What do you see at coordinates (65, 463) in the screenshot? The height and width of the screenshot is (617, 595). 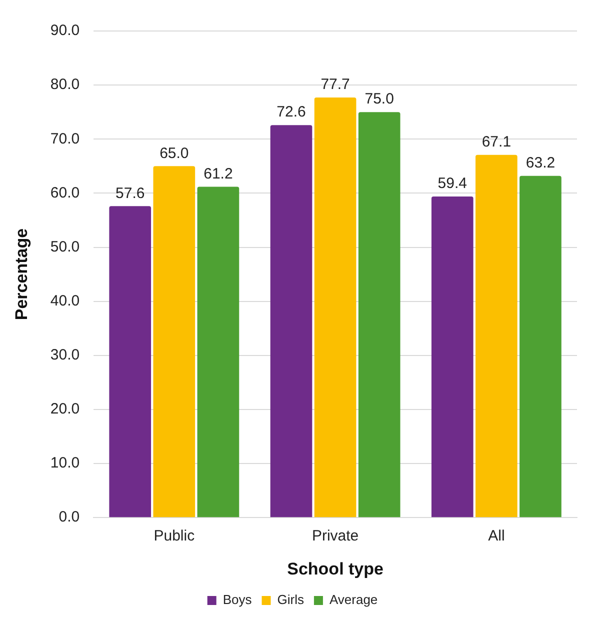 I see `y-tick-label: 10.0` at bounding box center [65, 463].